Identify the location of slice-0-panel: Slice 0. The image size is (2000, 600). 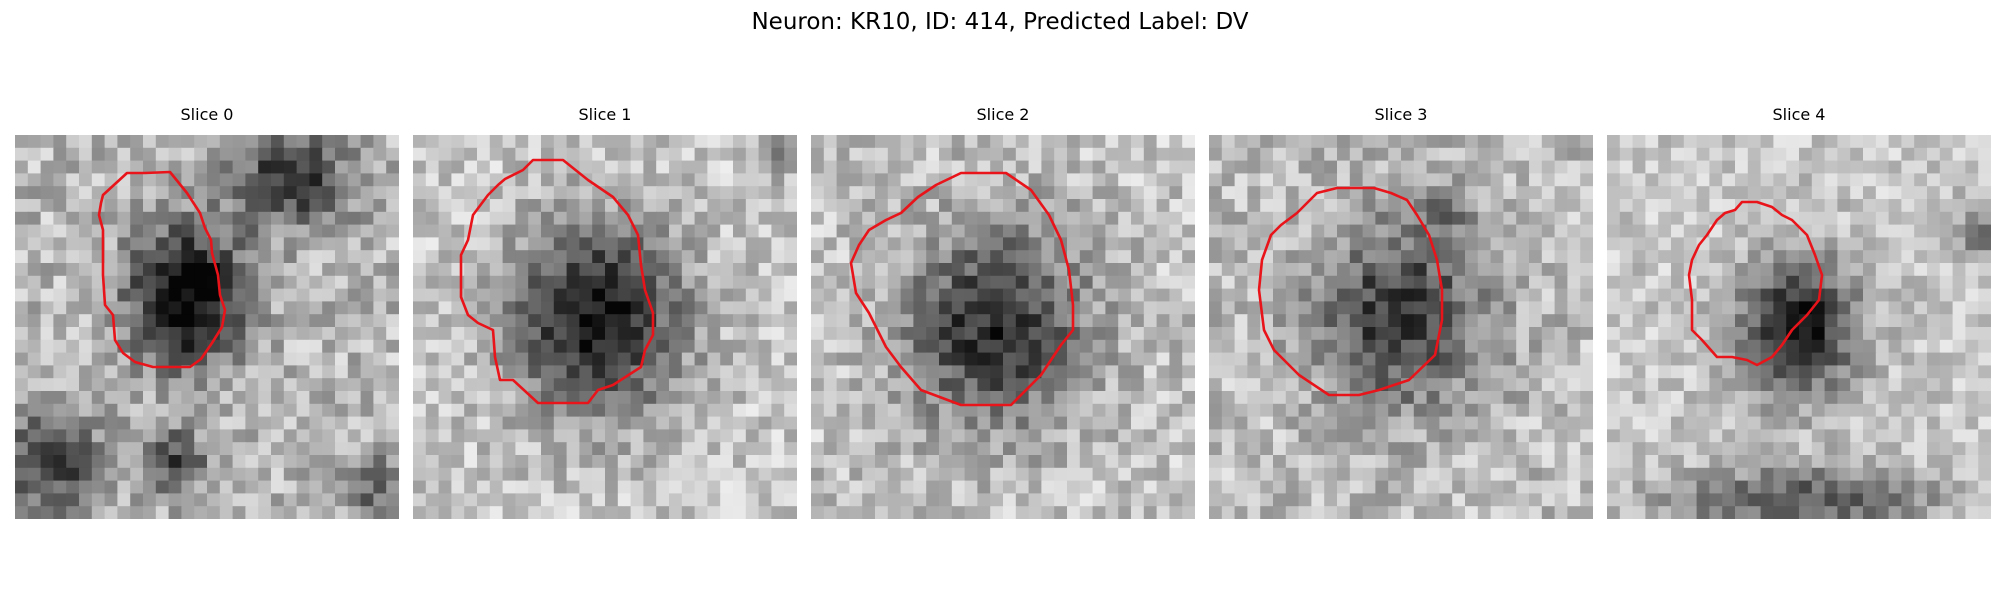
(207, 312).